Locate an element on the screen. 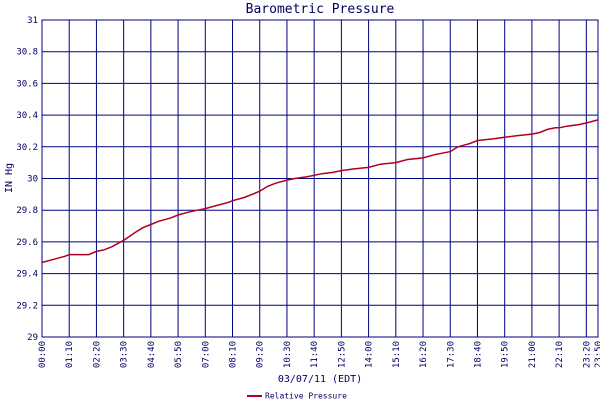 This screenshot has width=600, height=400. x-axis-label: 03/07/11 (EDT) is located at coordinates (320, 379).